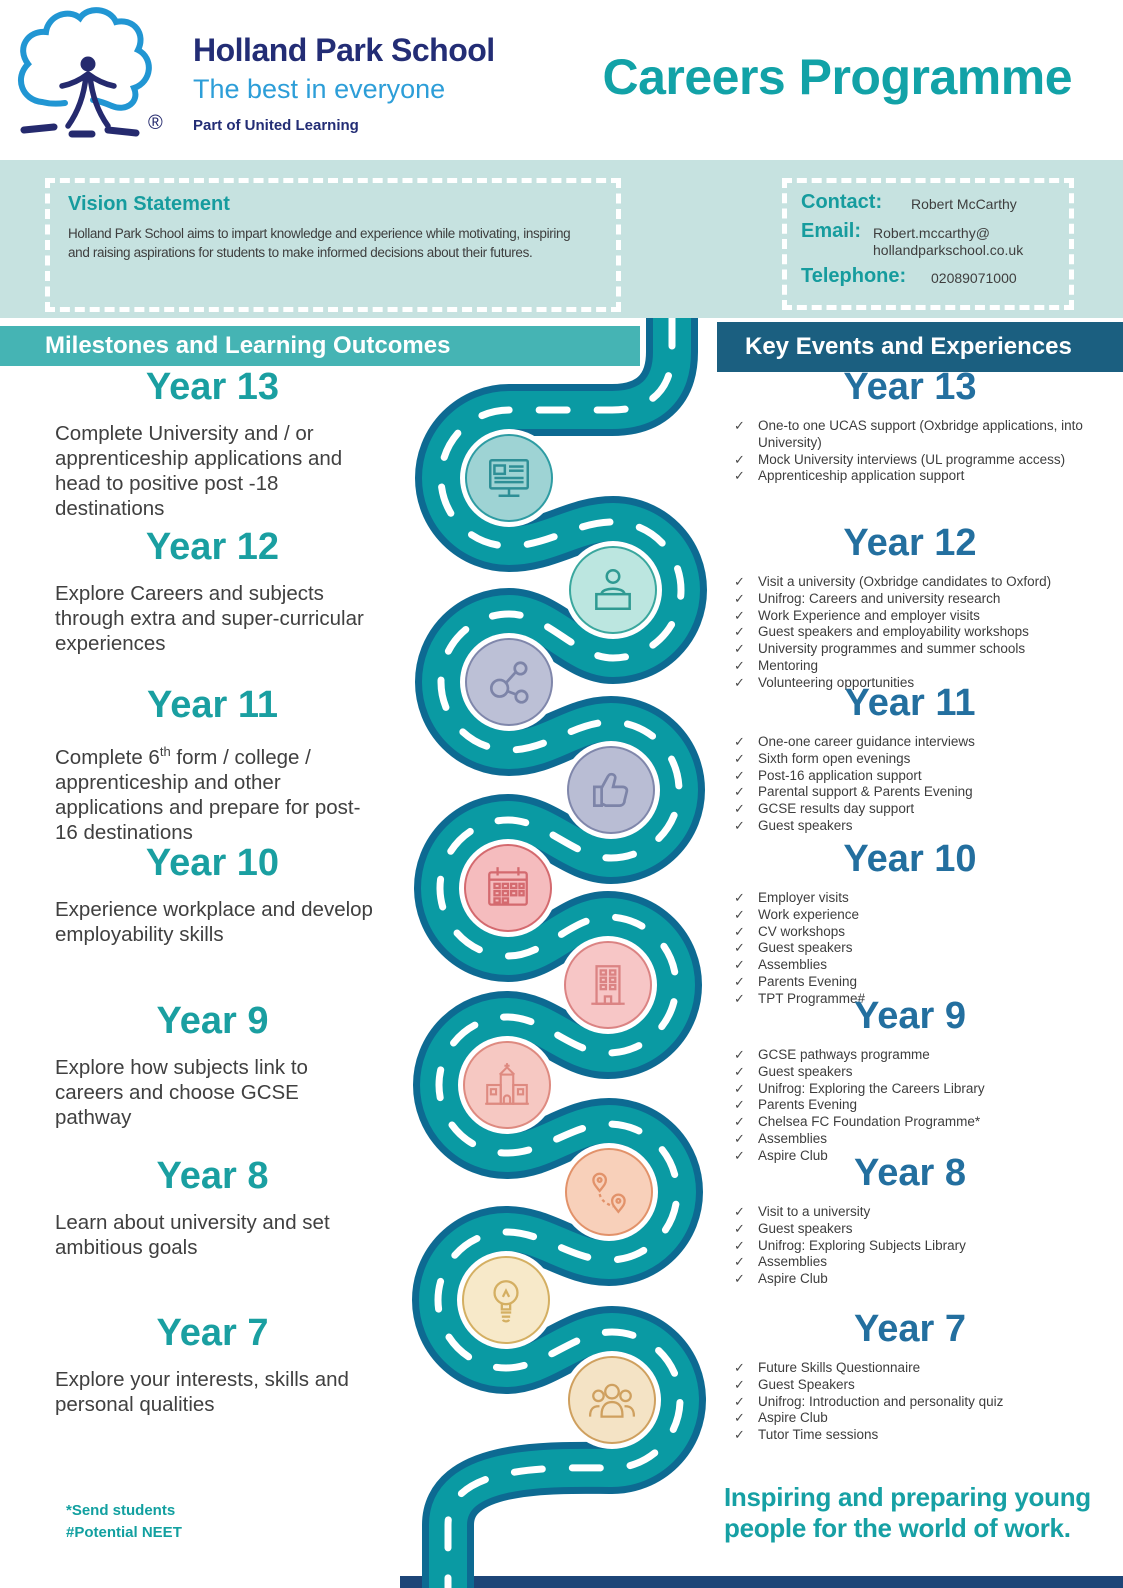 The height and width of the screenshot is (1588, 1123). What do you see at coordinates (802, 1211) in the screenshot?
I see `list-item: ✓ Visit to a university` at bounding box center [802, 1211].